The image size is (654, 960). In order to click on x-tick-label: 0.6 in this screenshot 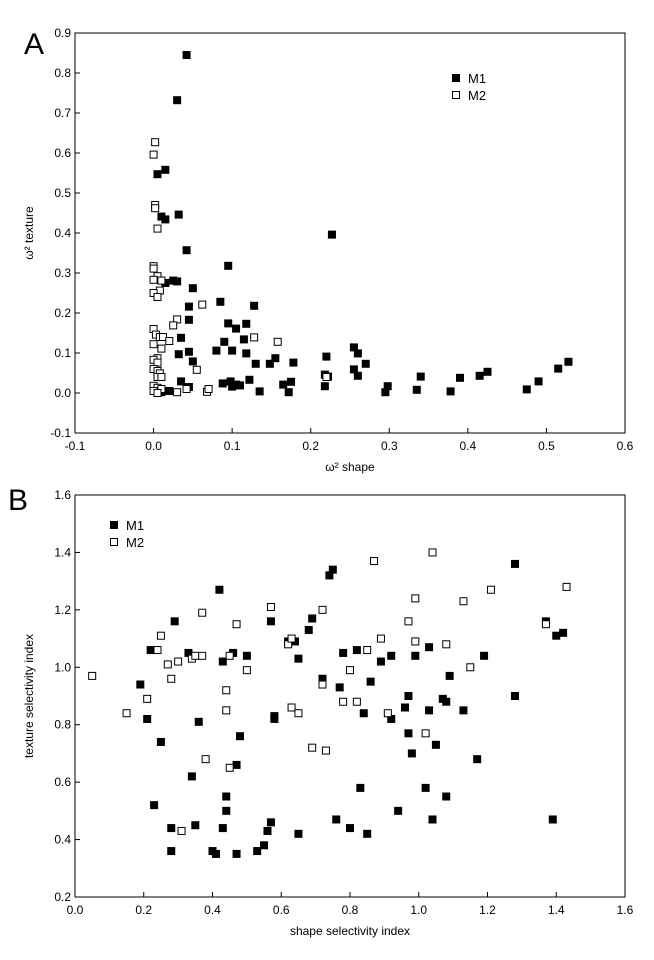, I will do `click(281, 910)`.